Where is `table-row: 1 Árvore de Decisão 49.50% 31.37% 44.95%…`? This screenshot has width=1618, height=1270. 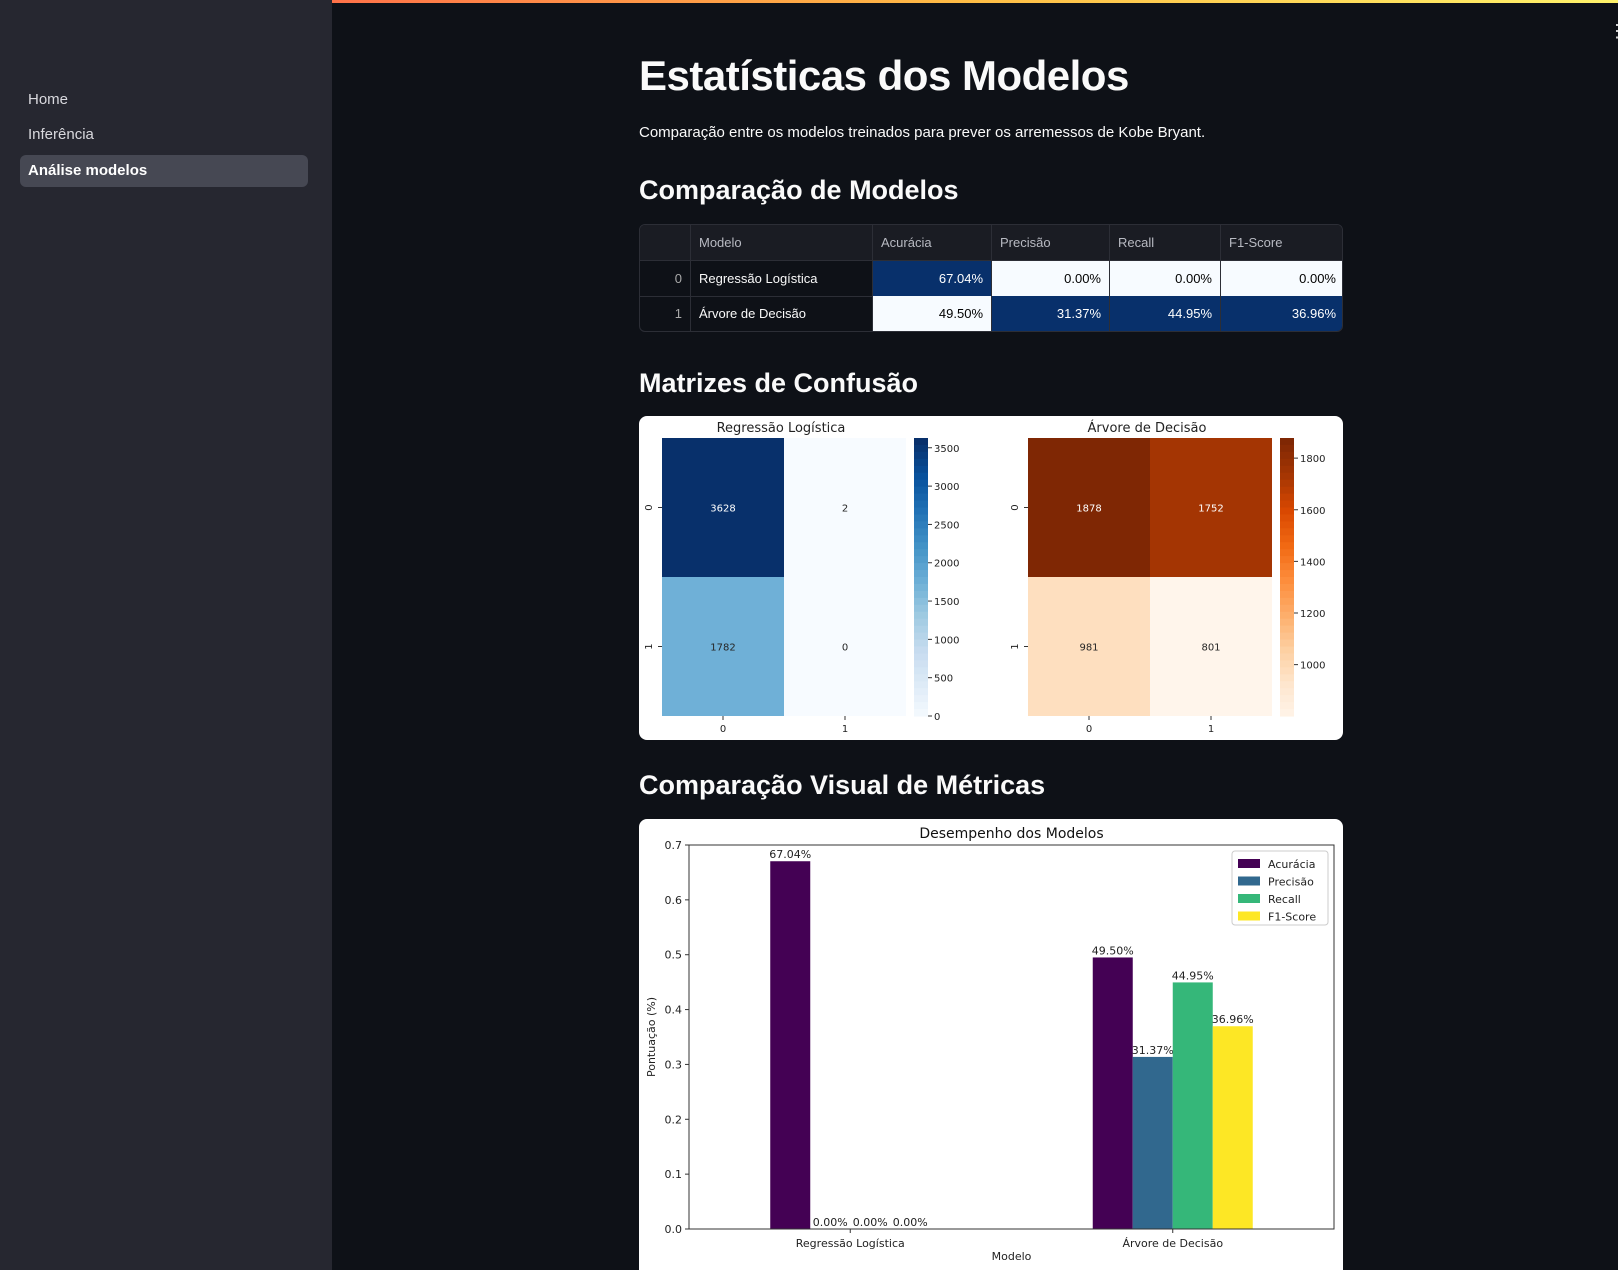
table-row: 1 Árvore de Decisão 49.50% 31.37% 44.95%… is located at coordinates (991, 313).